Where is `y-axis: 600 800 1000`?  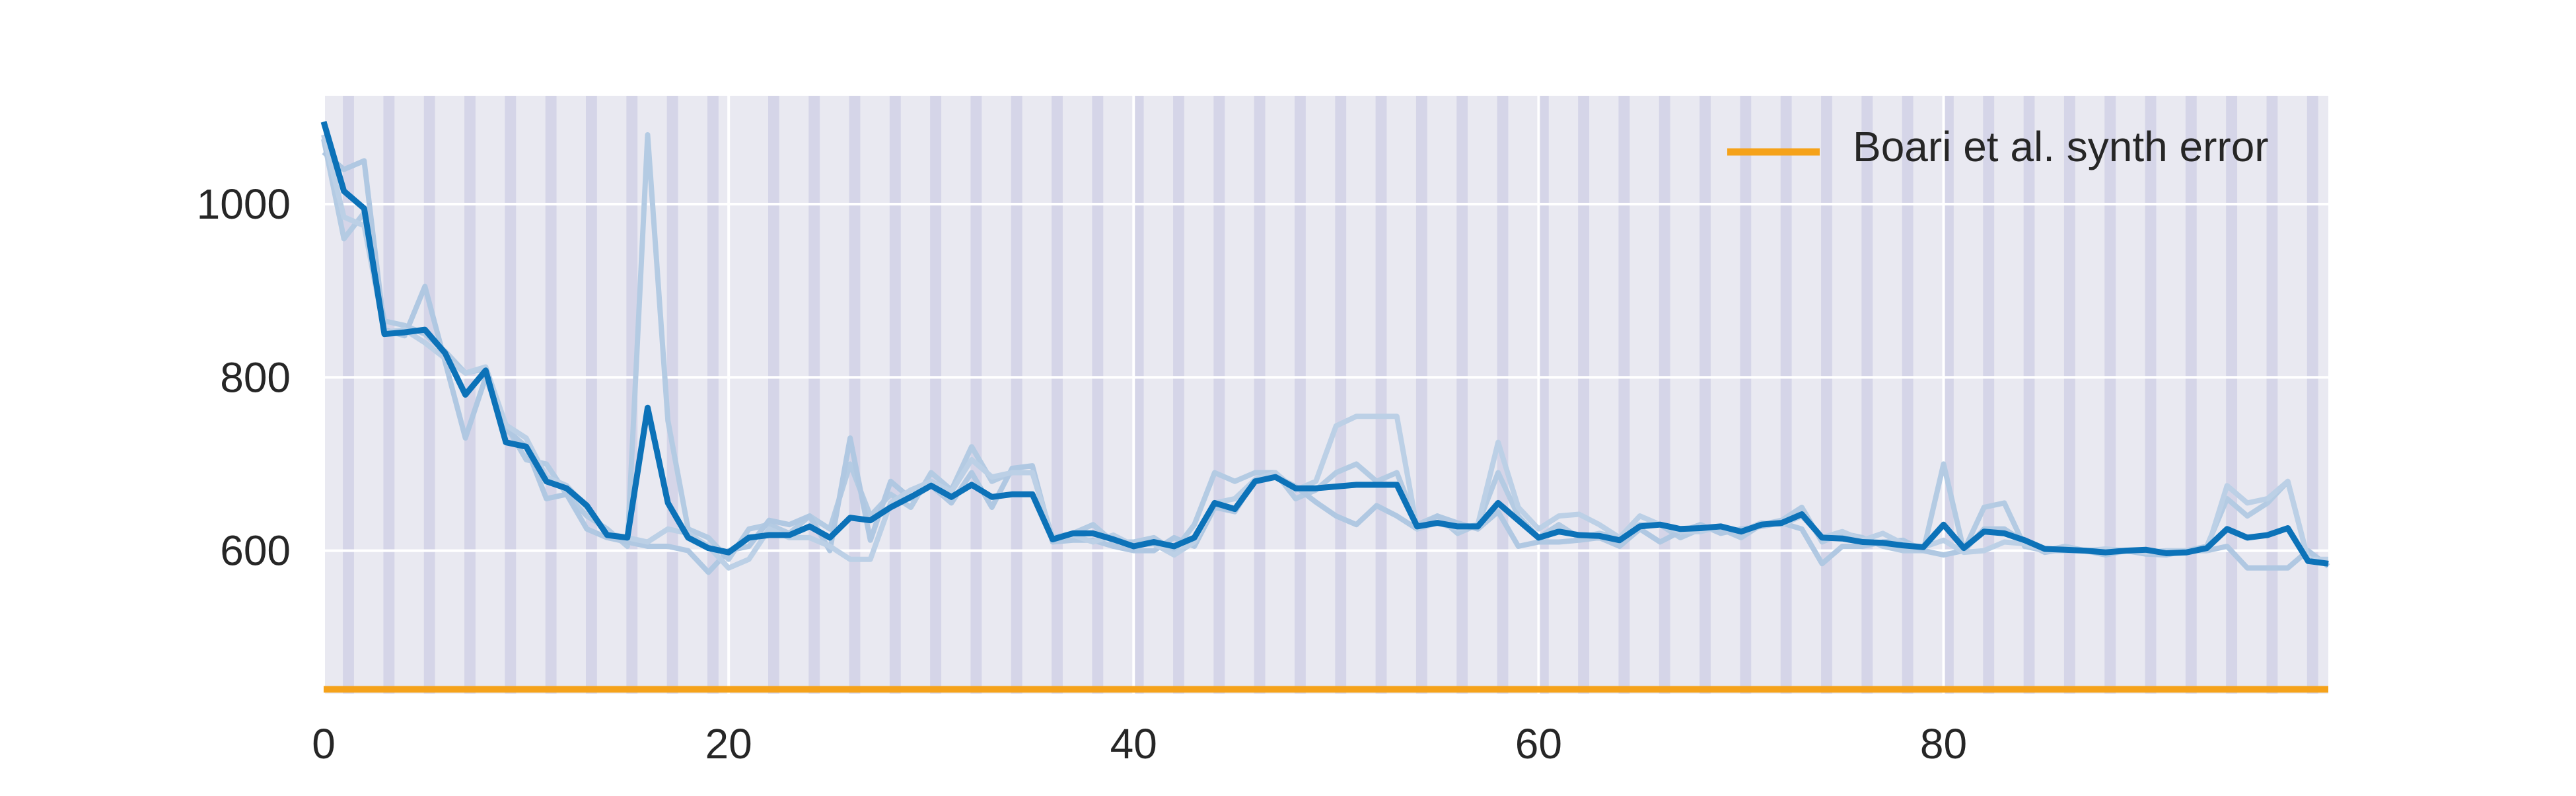
y-axis: 600 800 1000 is located at coordinates (244, 377).